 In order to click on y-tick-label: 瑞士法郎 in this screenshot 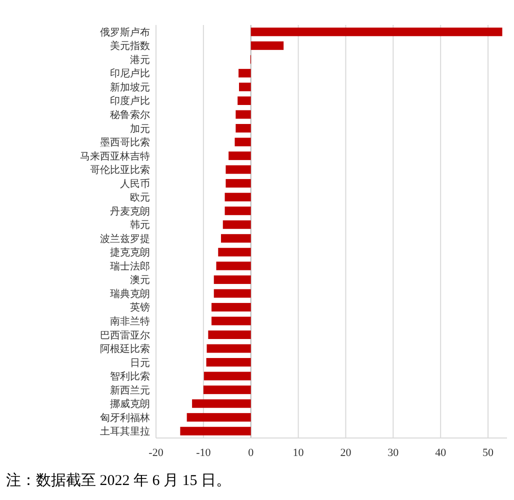, I will do `click(130, 266)`.